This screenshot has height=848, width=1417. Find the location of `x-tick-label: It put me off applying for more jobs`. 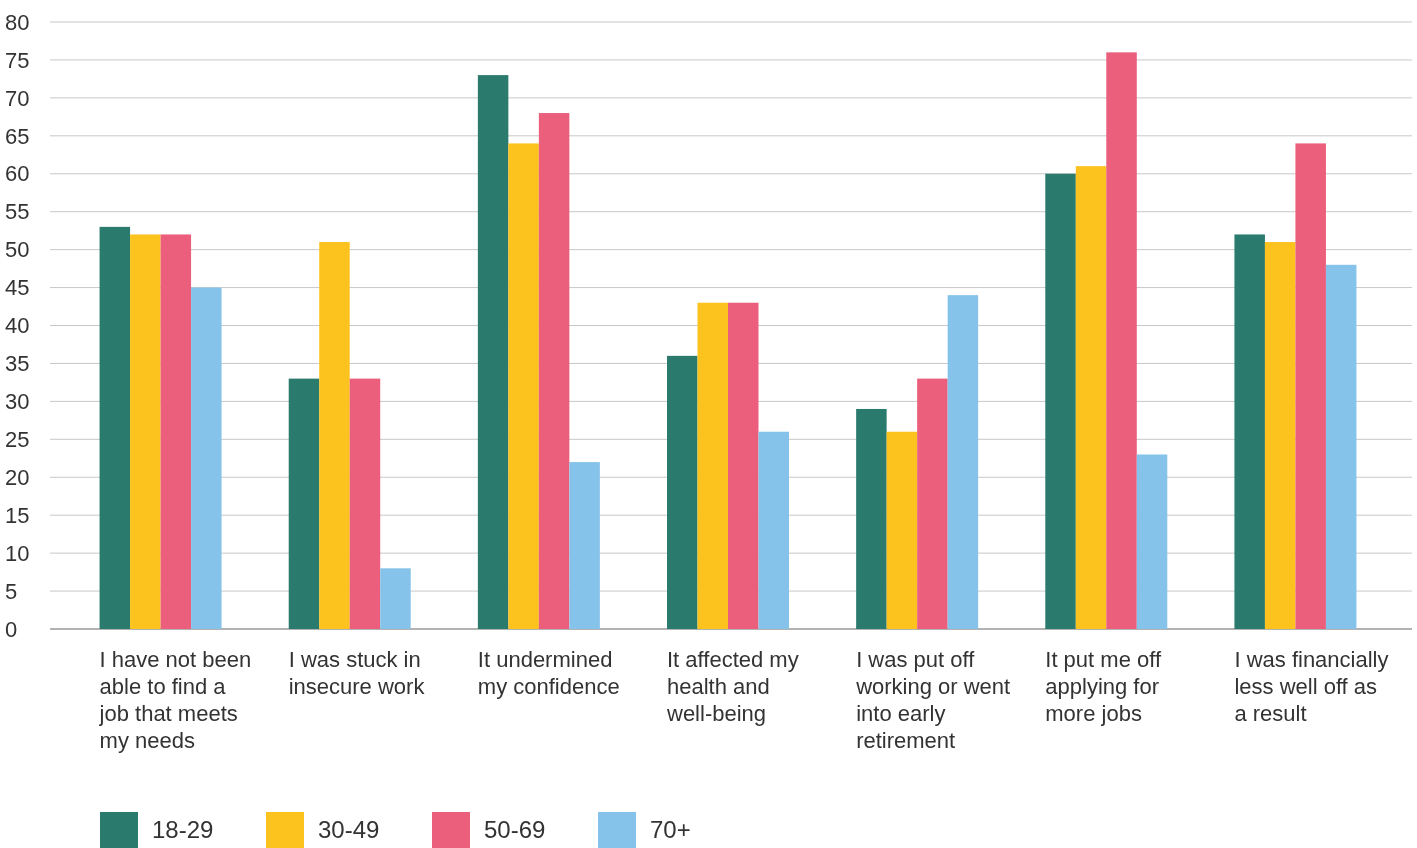

x-tick-label: It put me off applying for more jobs is located at coordinates (1103, 686).